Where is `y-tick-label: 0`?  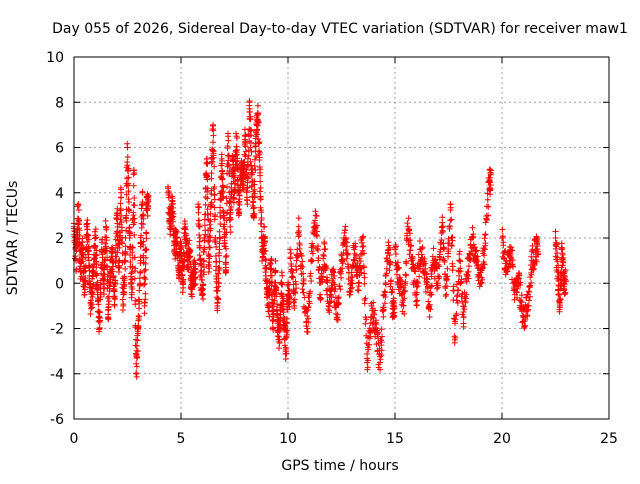 y-tick-label: 0 is located at coordinates (59, 284).